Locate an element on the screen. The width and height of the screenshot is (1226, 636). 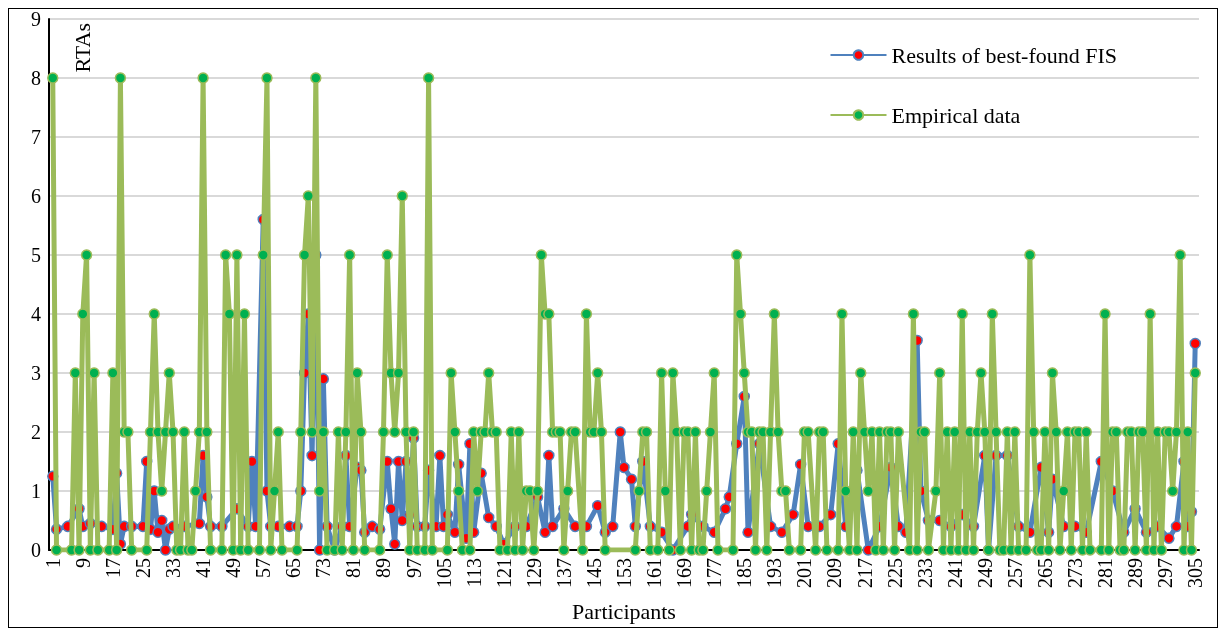
x-tick-label: 73 is located at coordinates (323, 568).